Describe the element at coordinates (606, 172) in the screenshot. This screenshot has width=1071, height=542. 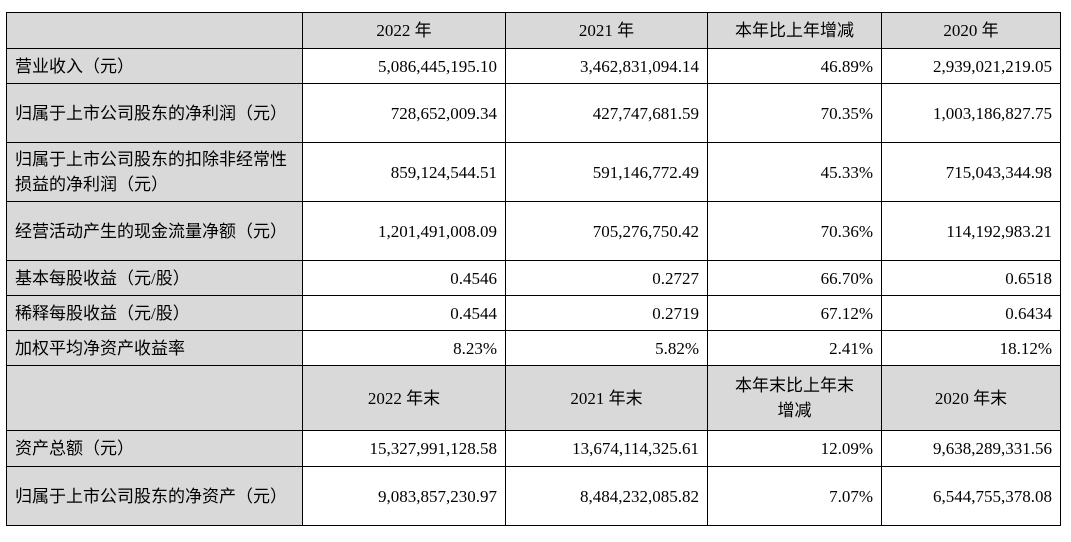
I see `value-cell: 591,146,772.49` at that location.